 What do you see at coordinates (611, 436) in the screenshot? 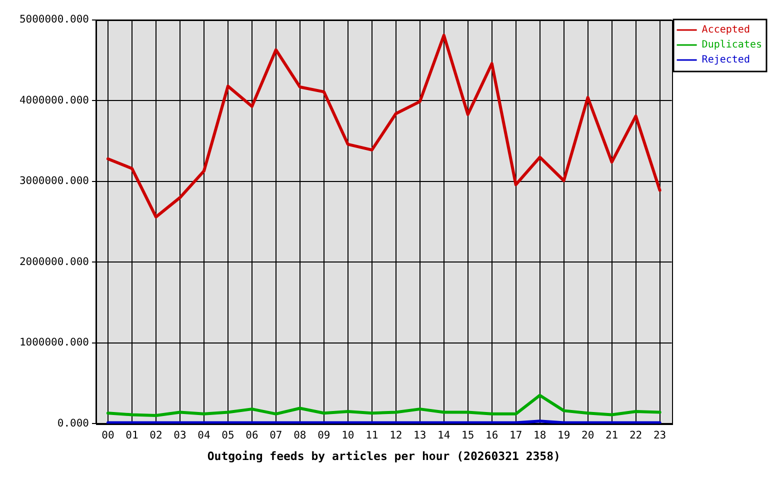
I see `x-tick-label: 21` at bounding box center [611, 436].